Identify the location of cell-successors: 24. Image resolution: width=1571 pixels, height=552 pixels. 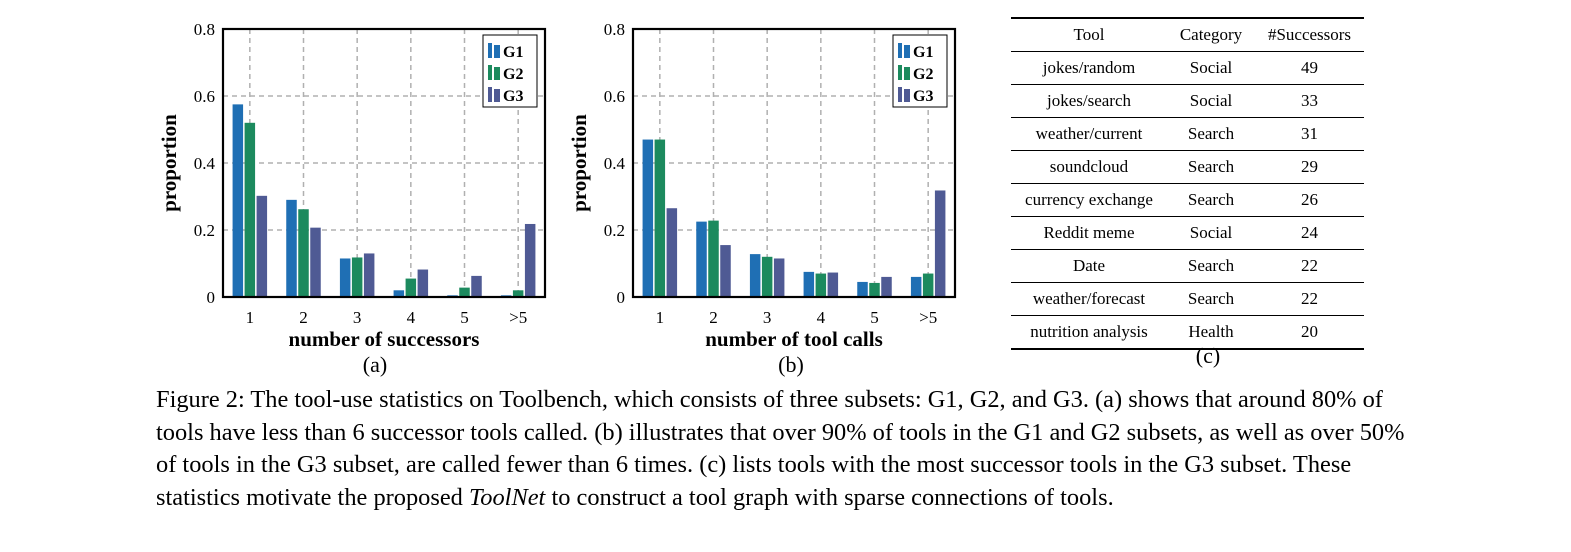
(1309, 232).